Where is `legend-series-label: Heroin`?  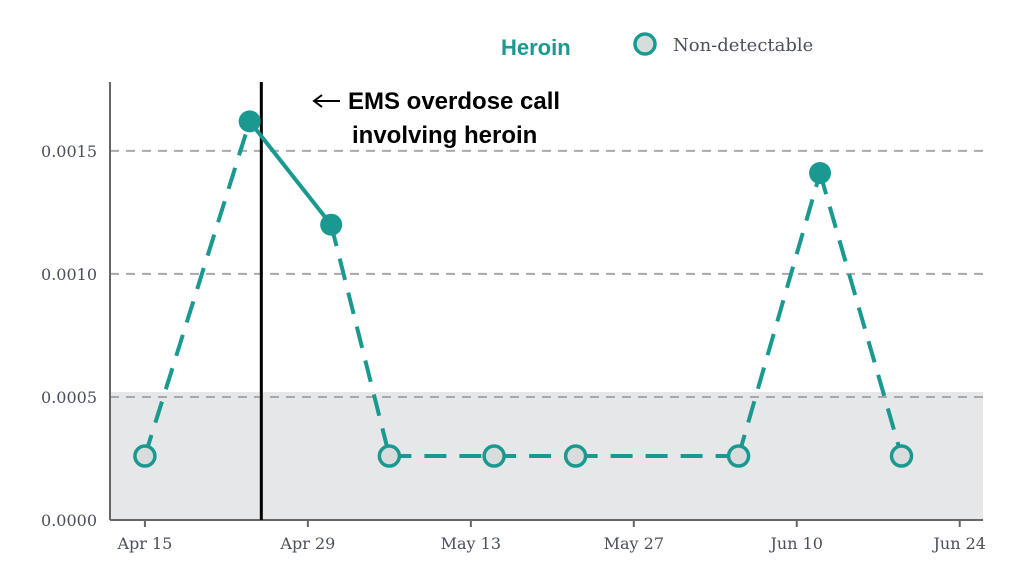
legend-series-label: Heroin is located at coordinates (536, 47).